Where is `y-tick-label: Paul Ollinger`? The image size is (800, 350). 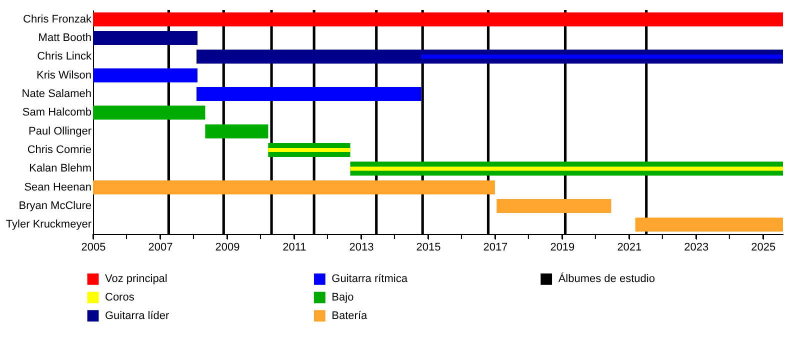
y-tick-label: Paul Ollinger is located at coordinates (60, 131).